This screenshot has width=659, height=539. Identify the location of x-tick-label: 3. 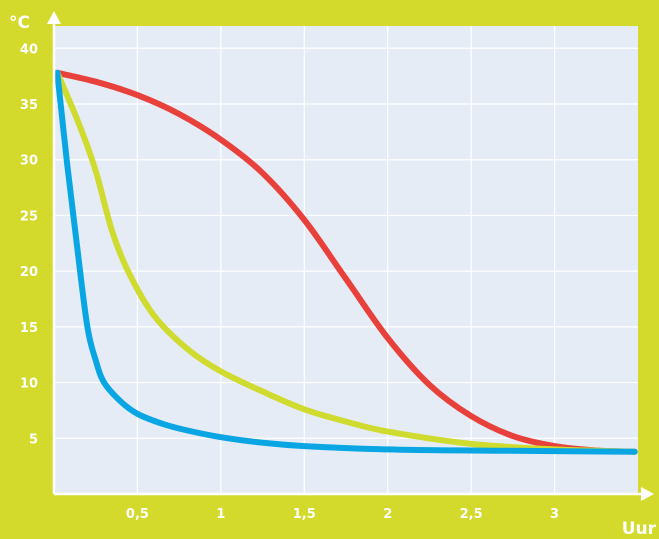
(554, 514).